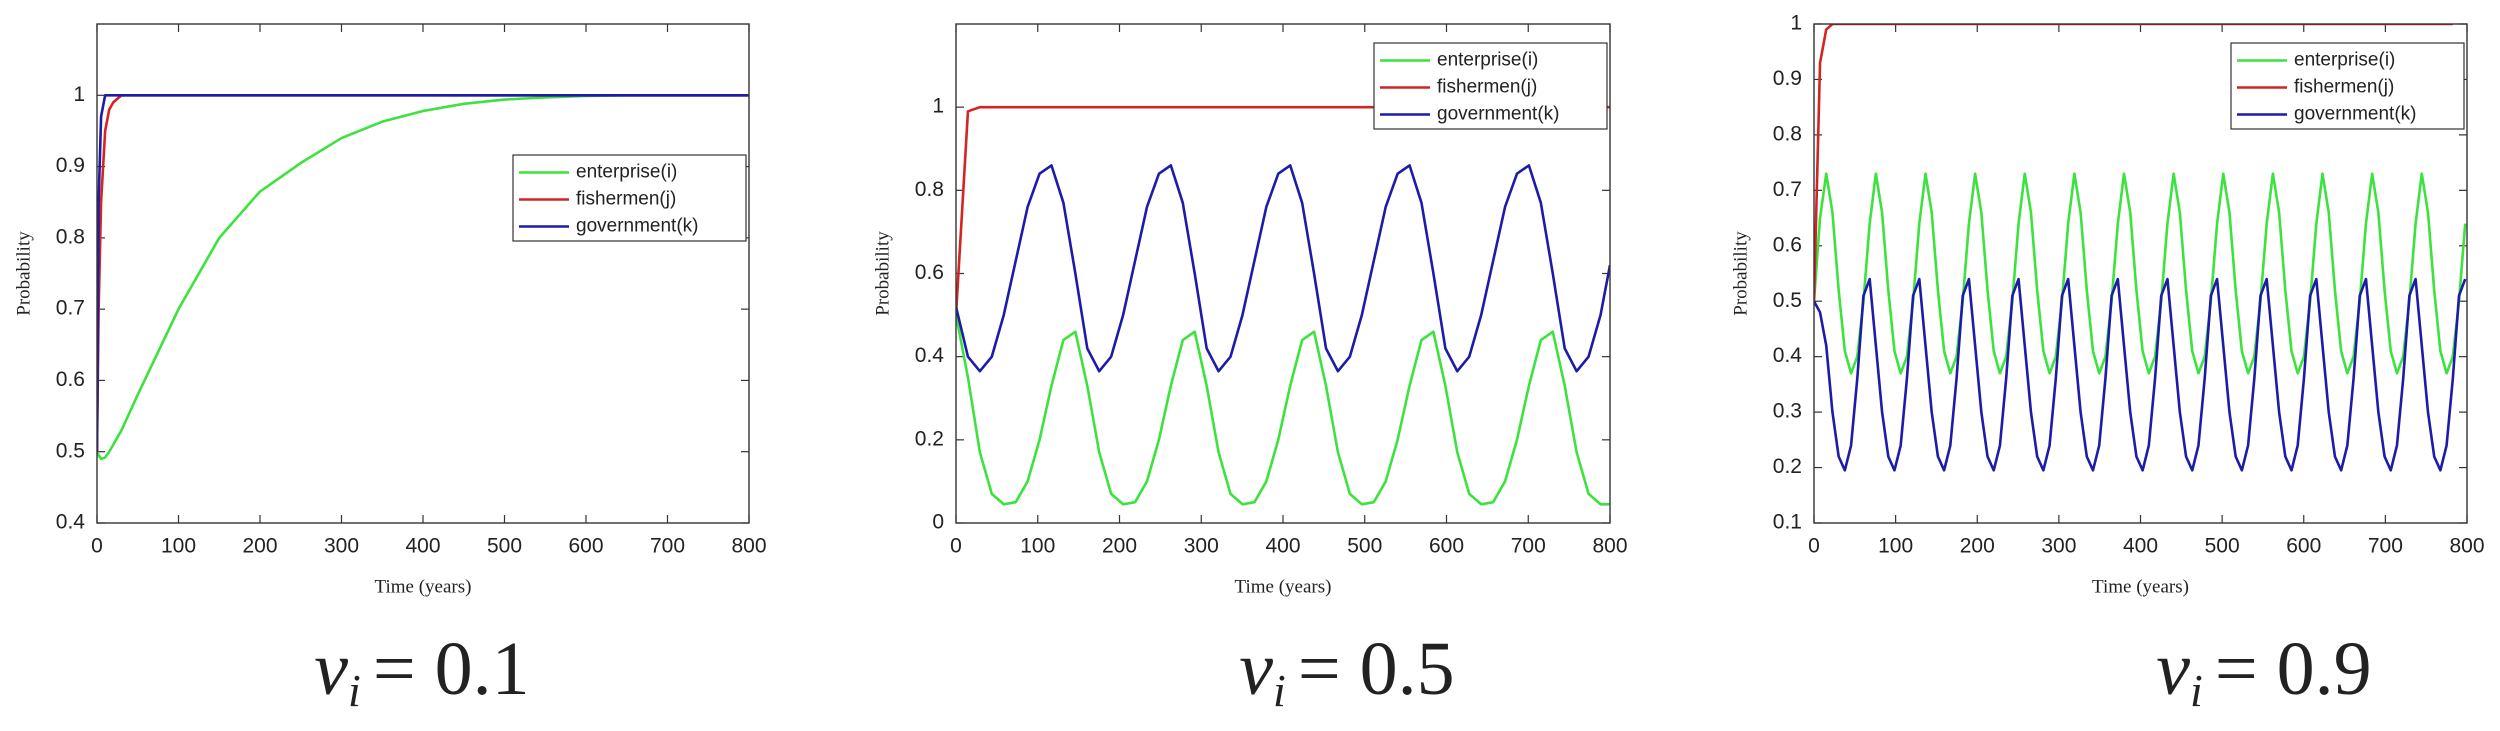 This screenshot has height=731, width=2500. I want to click on caption-text: = 0.5, so click(1376, 669).